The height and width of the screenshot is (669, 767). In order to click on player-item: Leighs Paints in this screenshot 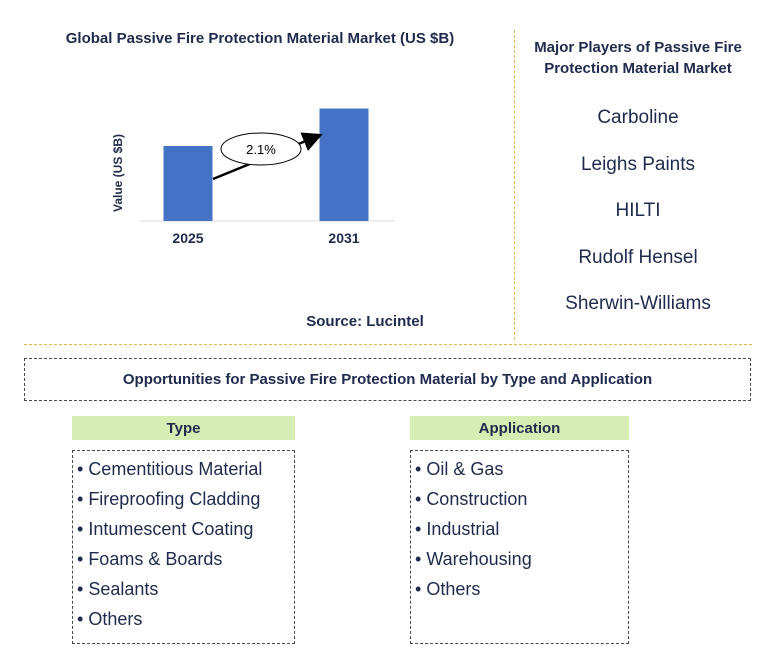, I will do `click(638, 164)`.